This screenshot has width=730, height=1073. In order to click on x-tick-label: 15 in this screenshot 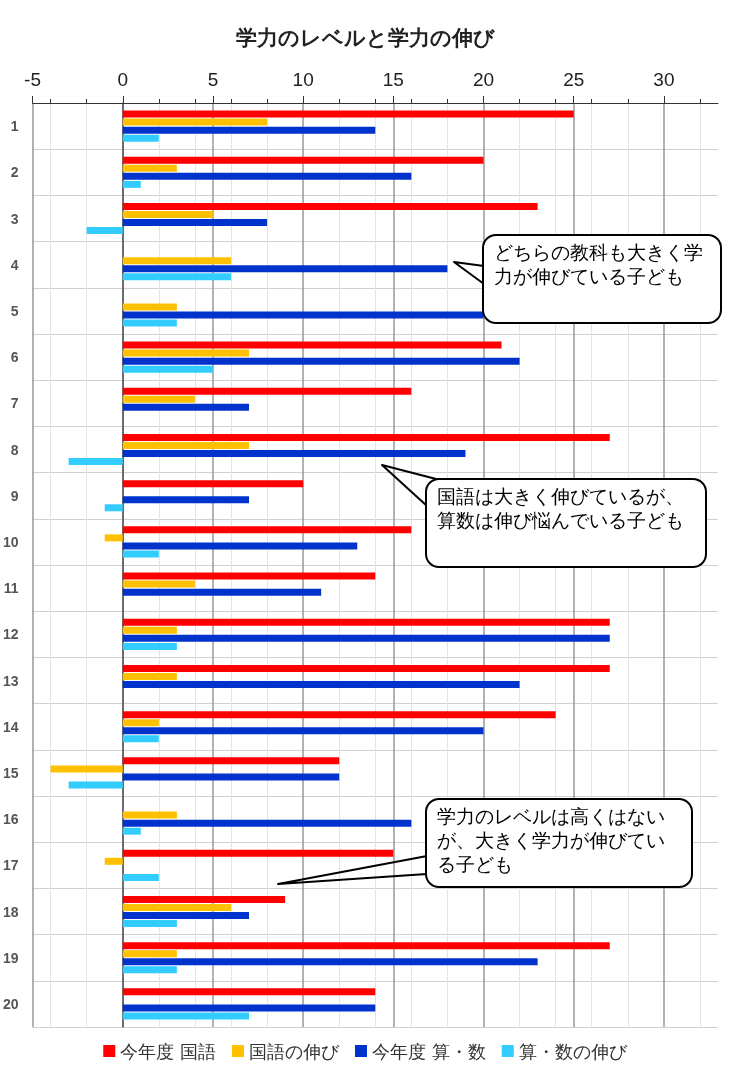, I will do `click(393, 79)`.